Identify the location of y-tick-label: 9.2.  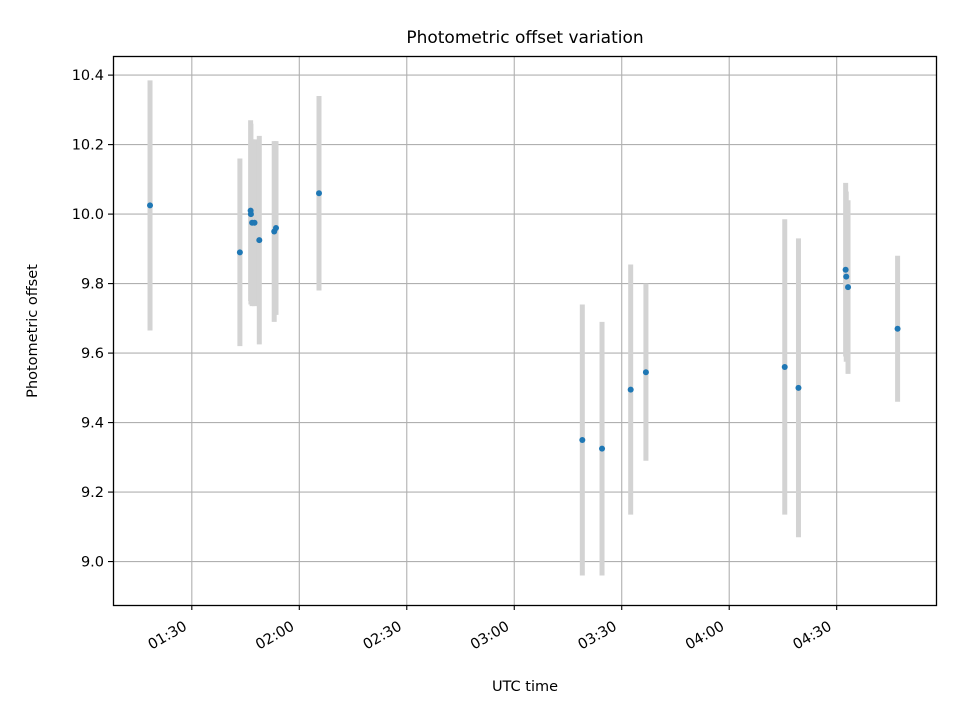
(92, 493).